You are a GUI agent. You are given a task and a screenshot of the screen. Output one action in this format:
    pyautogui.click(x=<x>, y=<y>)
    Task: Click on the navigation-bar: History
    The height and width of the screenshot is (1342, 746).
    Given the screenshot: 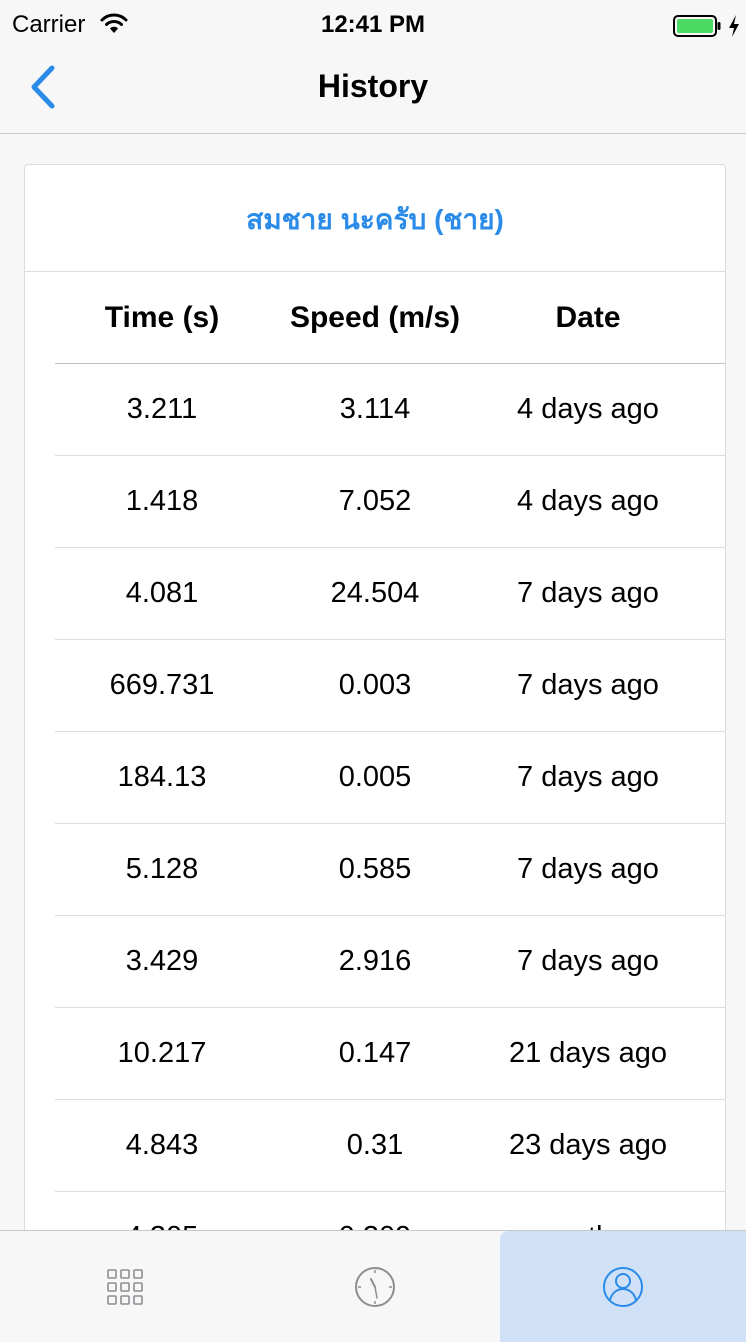 What is the action you would take?
    pyautogui.click(x=373, y=87)
    